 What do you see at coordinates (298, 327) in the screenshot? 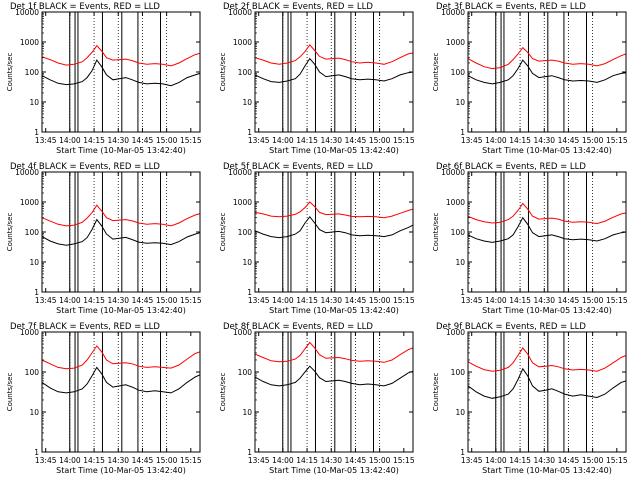
I see `panel-title: Det 8f BLACK = Events, RED = LLD` at bounding box center [298, 327].